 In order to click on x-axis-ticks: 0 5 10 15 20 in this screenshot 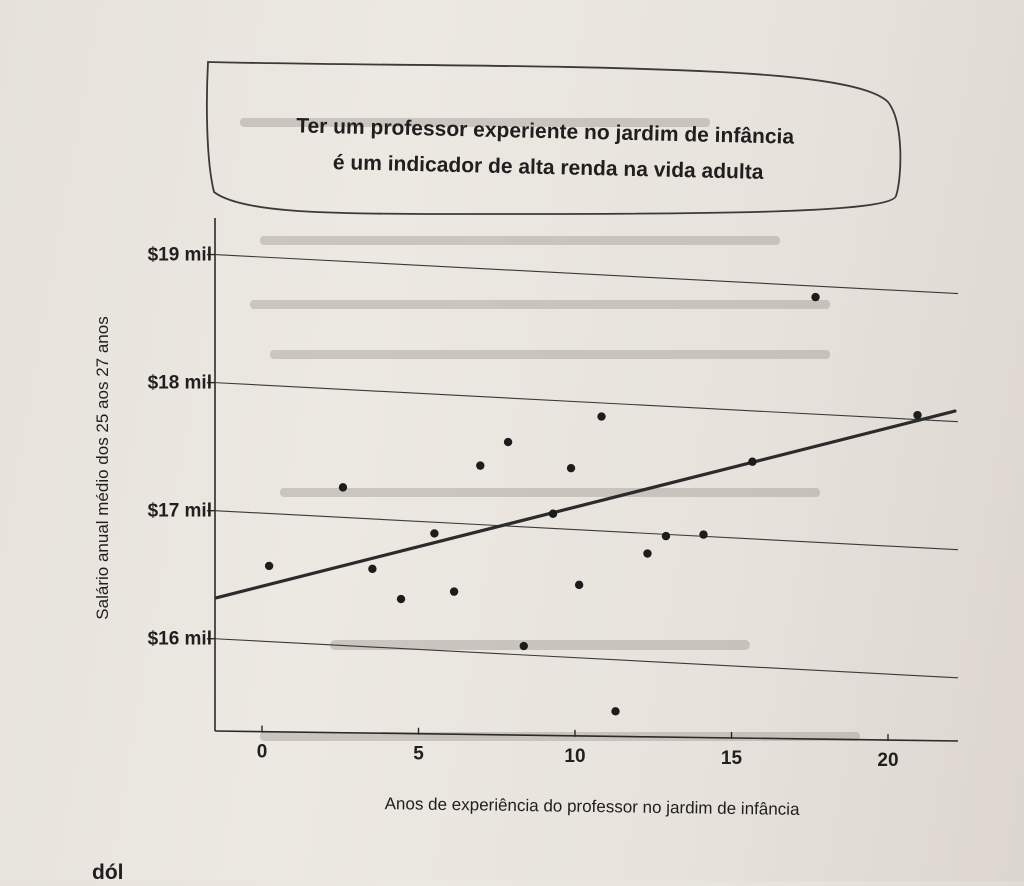, I will do `click(578, 748)`.